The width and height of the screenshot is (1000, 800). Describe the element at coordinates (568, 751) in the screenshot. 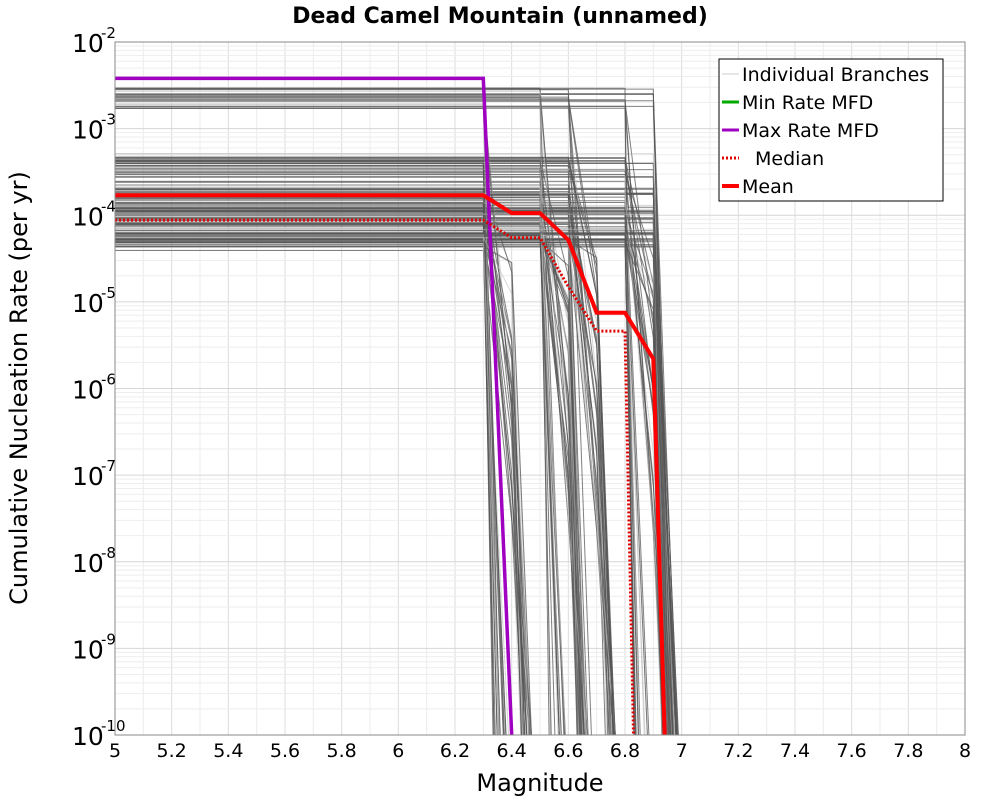

I see `x-tick-label: 6.6` at that location.